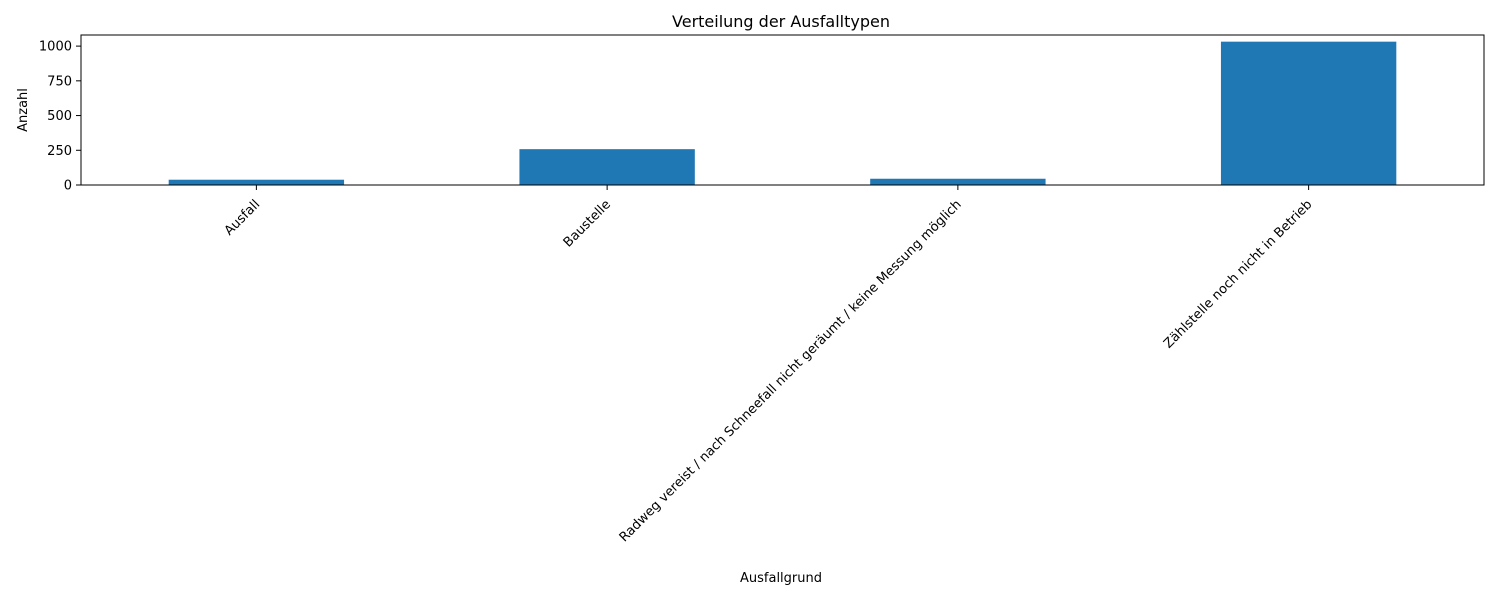 This screenshot has width=1500, height=600. I want to click on y-tick-label: 750, so click(59, 81).